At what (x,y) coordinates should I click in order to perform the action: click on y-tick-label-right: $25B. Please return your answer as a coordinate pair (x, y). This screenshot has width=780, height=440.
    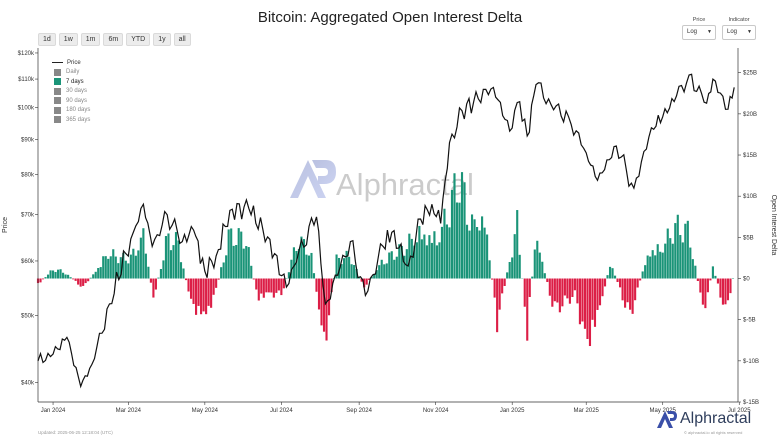
    Looking at the image, I should click on (750, 74).